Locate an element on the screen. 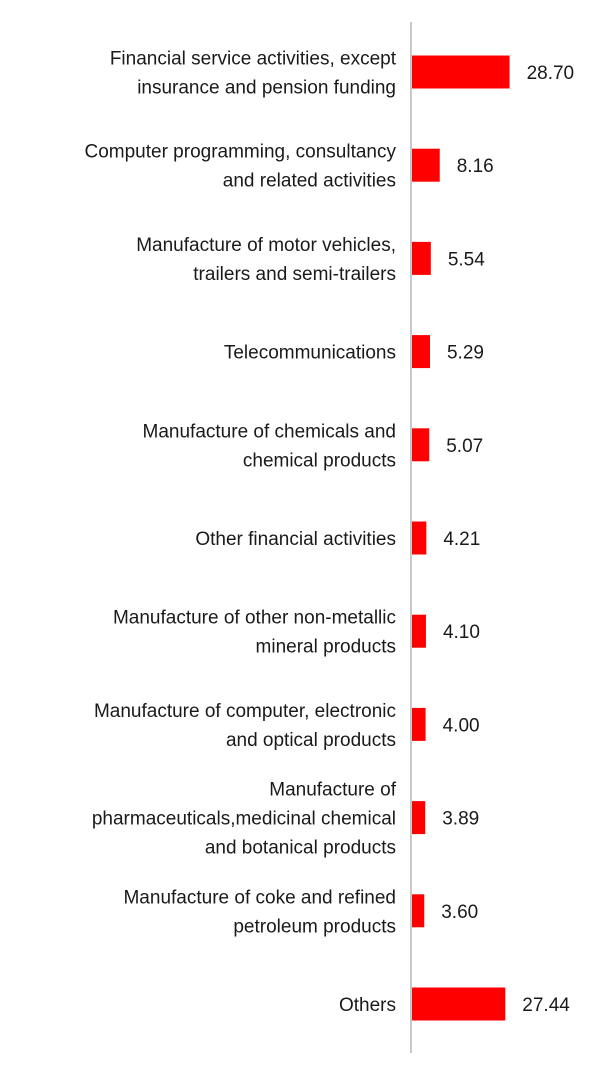  category-label-line: Manufacture of chemicals and is located at coordinates (269, 431).